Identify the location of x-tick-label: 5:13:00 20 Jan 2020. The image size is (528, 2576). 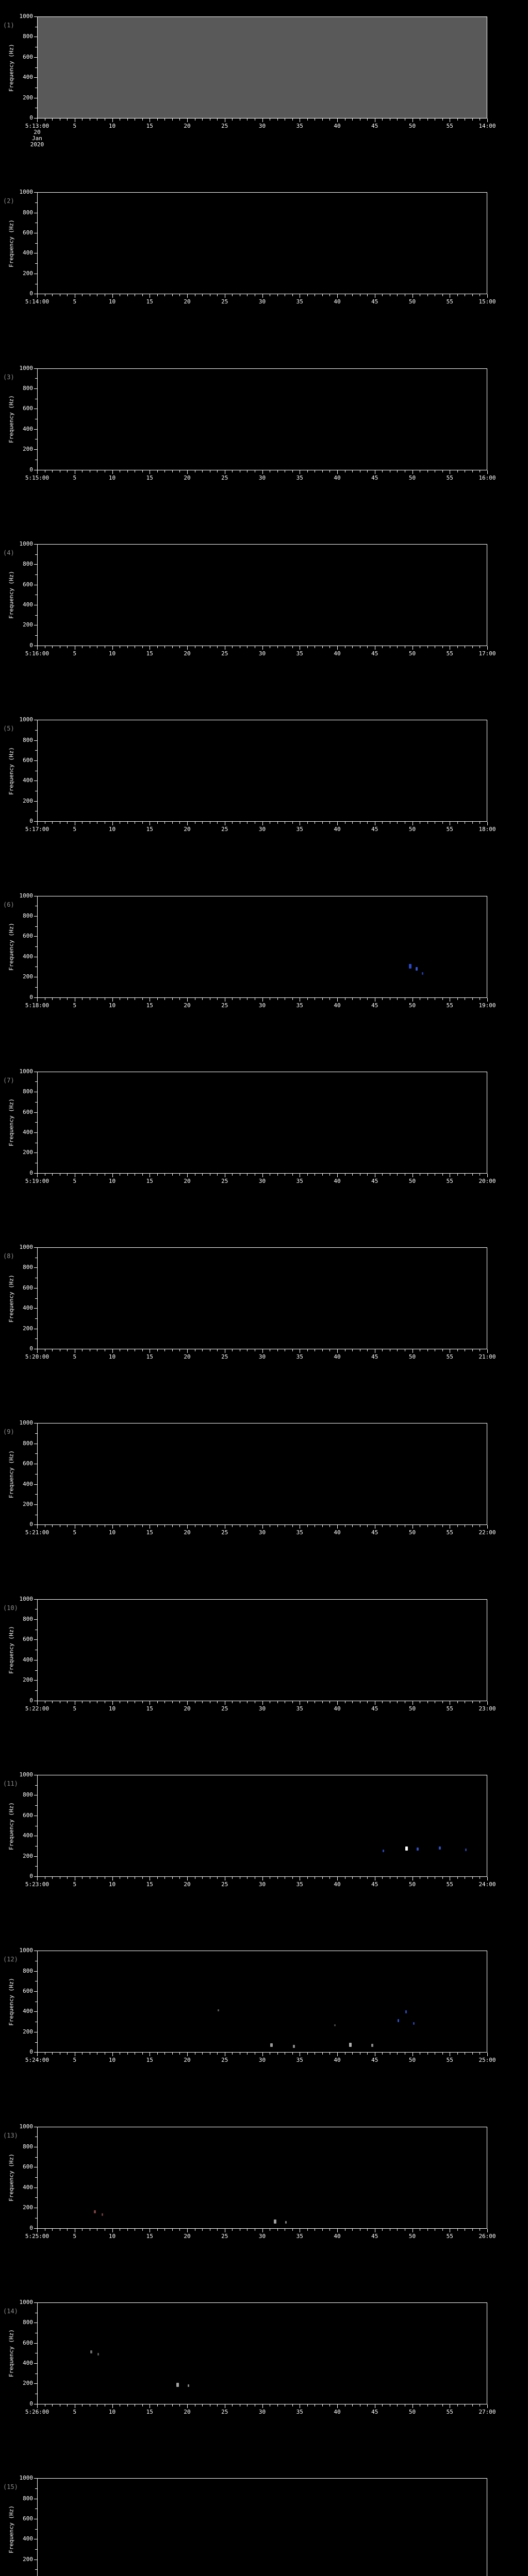
(37, 135).